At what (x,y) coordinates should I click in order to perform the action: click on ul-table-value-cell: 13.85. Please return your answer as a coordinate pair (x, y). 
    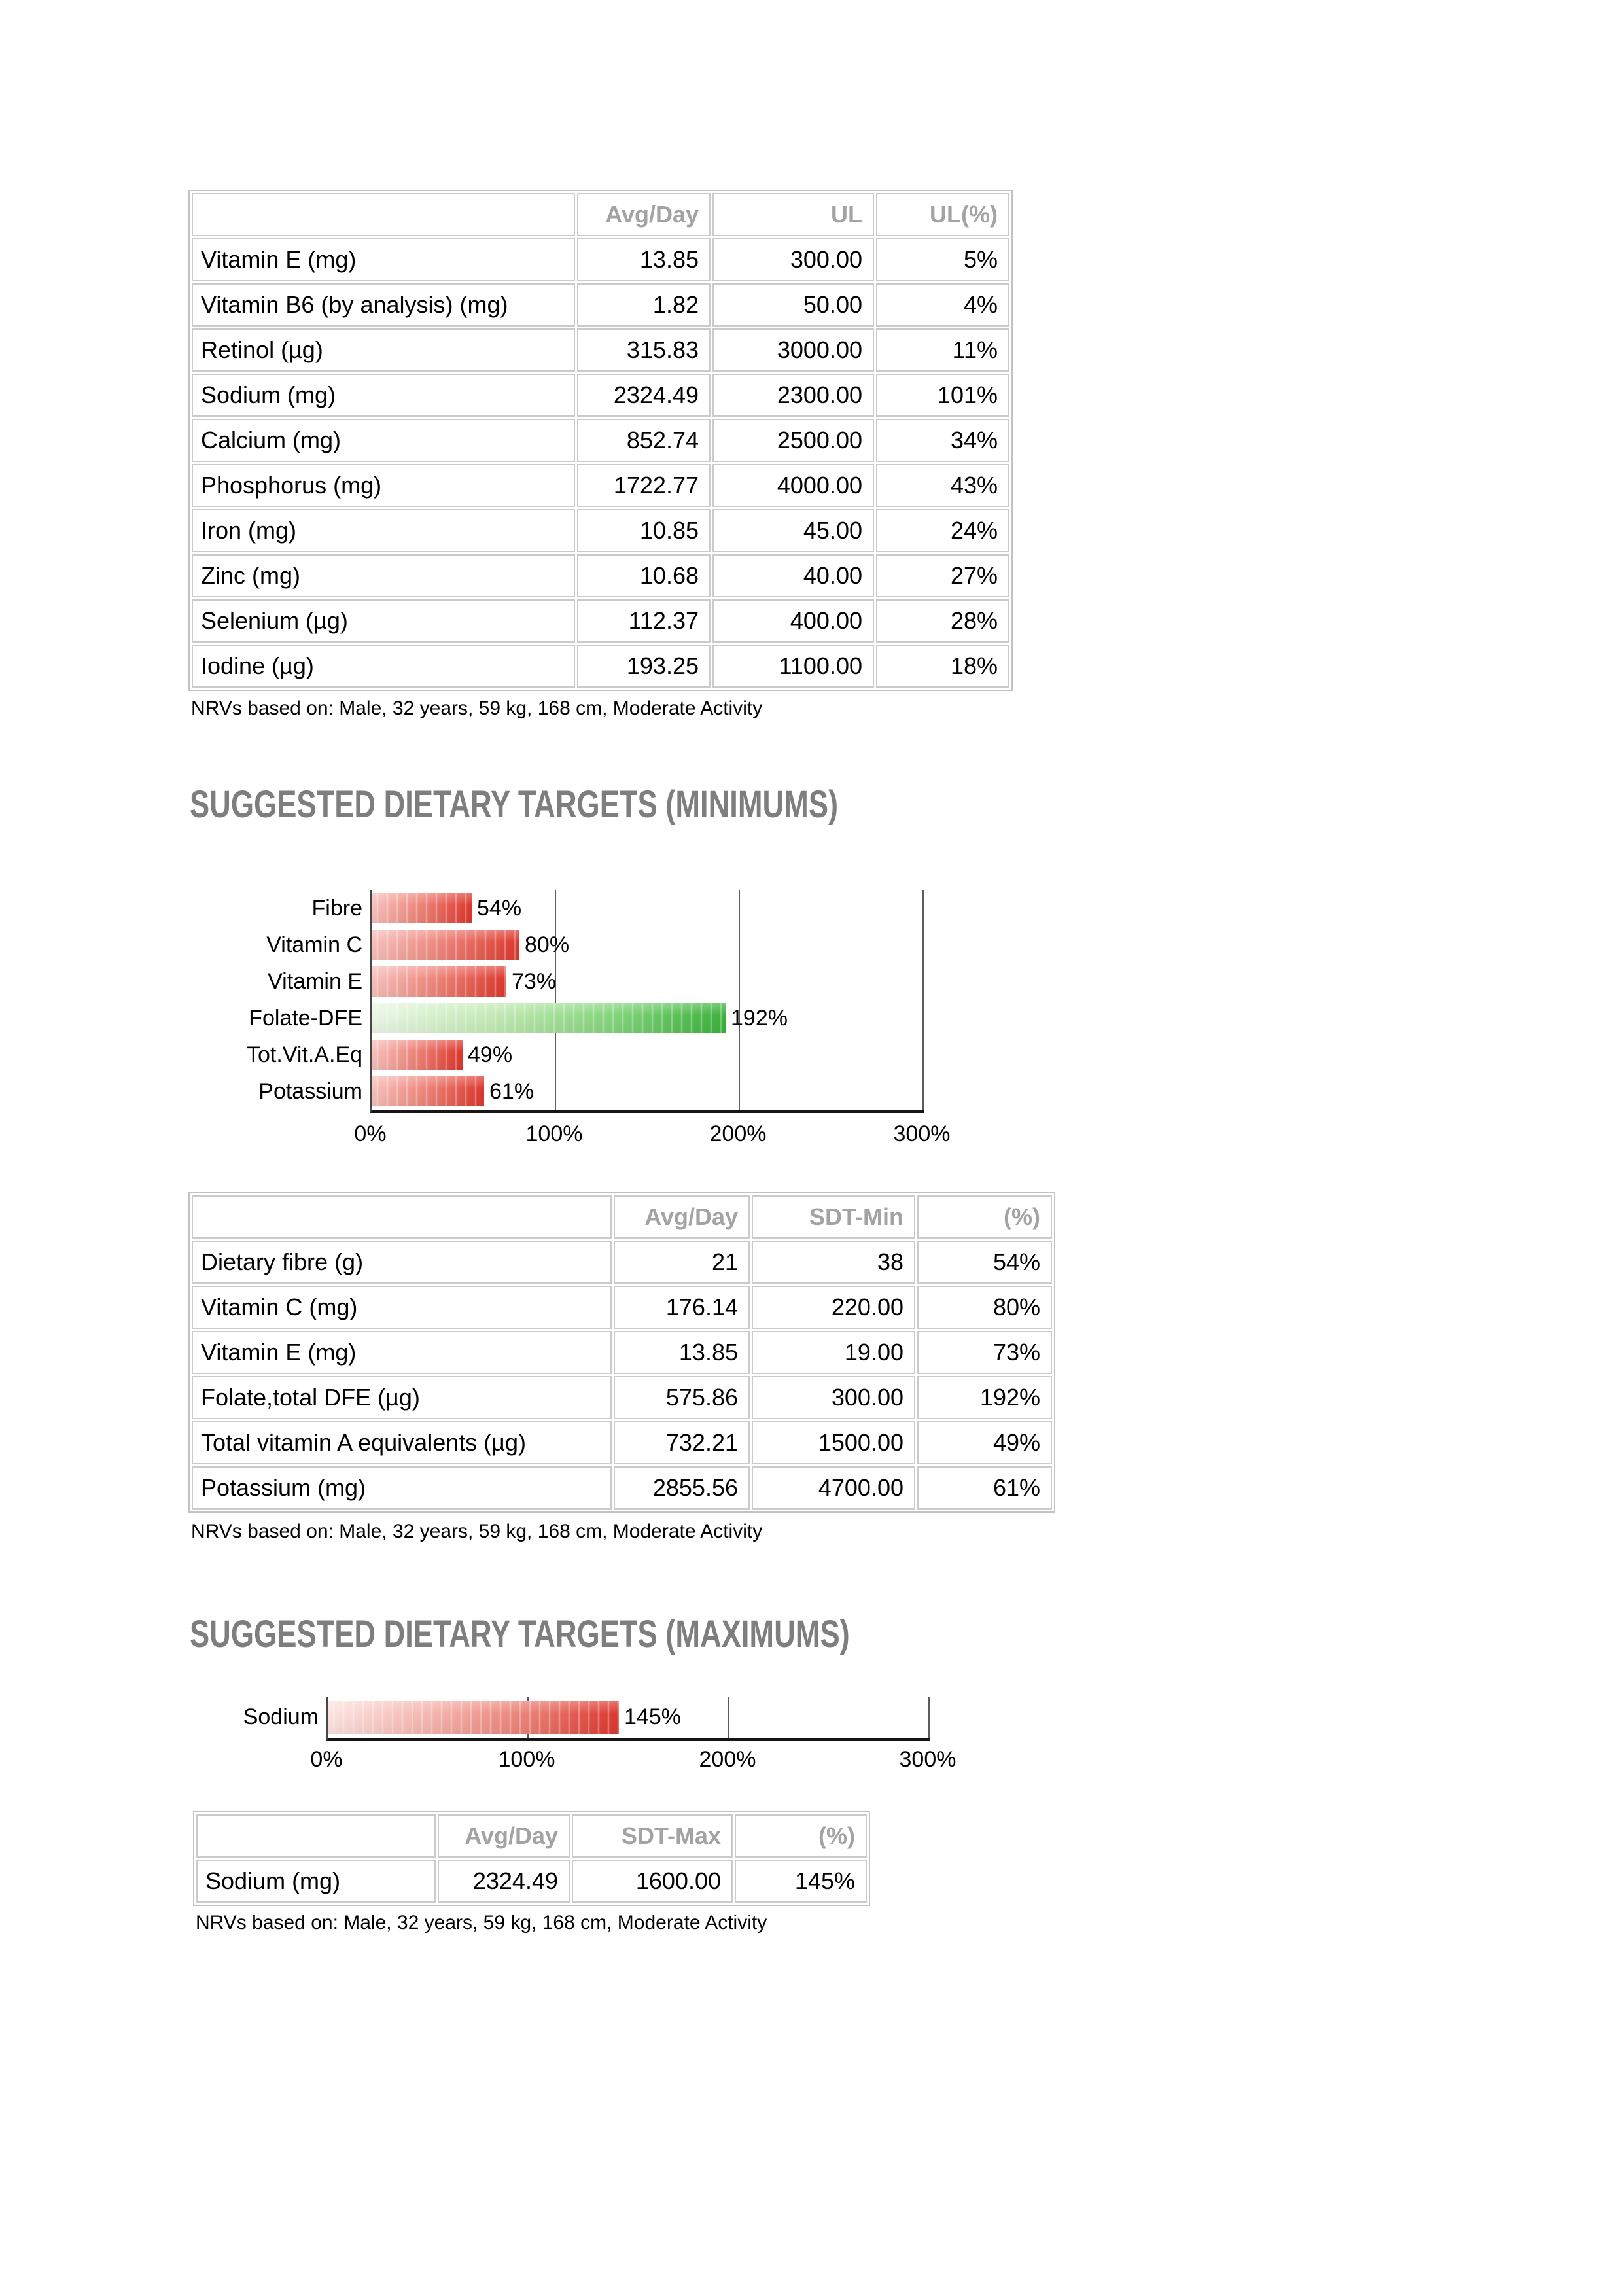
    Looking at the image, I should click on (644, 260).